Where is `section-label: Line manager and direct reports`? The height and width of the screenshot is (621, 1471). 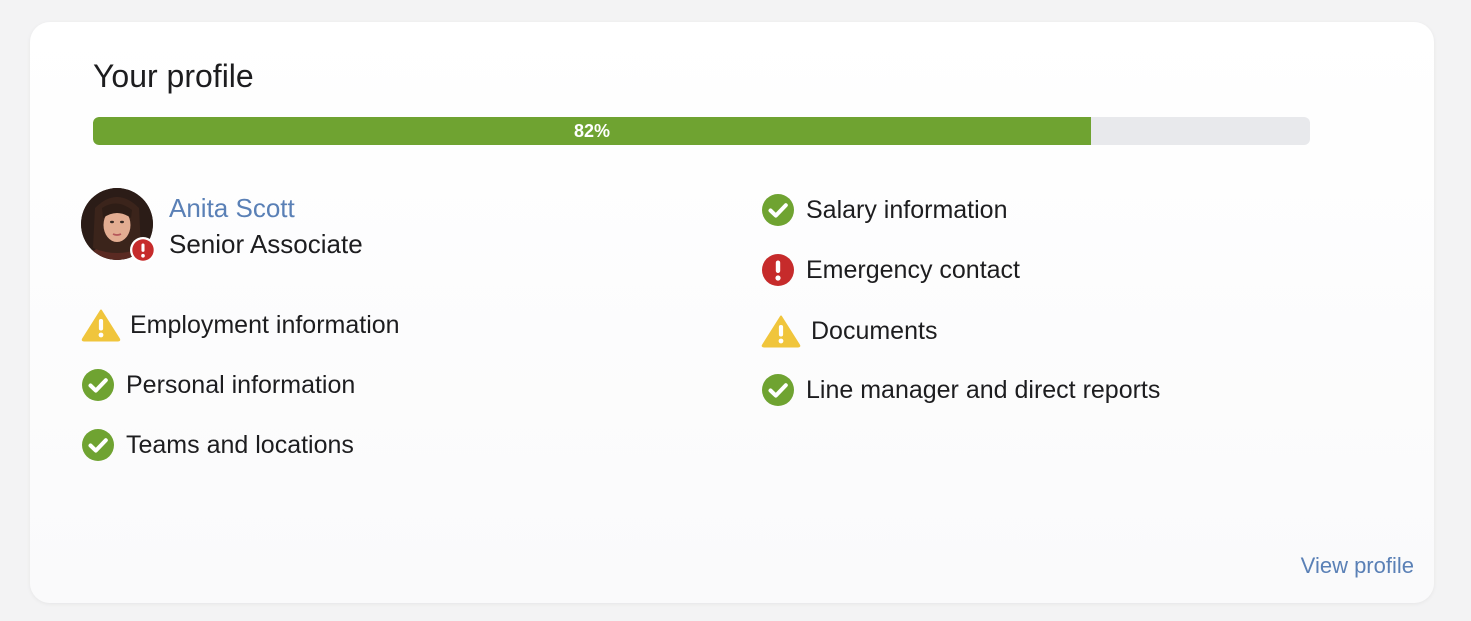 section-label: Line manager and direct reports is located at coordinates (983, 389).